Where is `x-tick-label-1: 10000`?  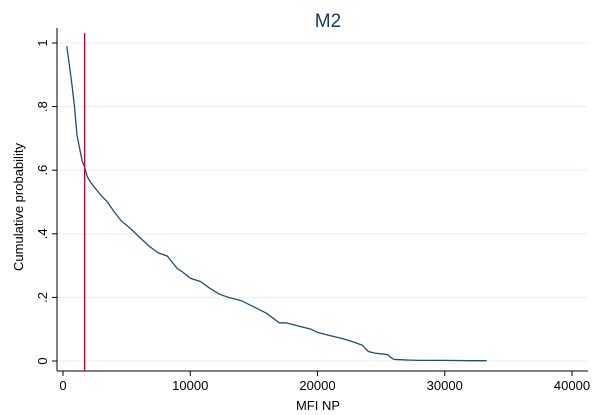
x-tick-label-1: 10000 is located at coordinates (190, 385).